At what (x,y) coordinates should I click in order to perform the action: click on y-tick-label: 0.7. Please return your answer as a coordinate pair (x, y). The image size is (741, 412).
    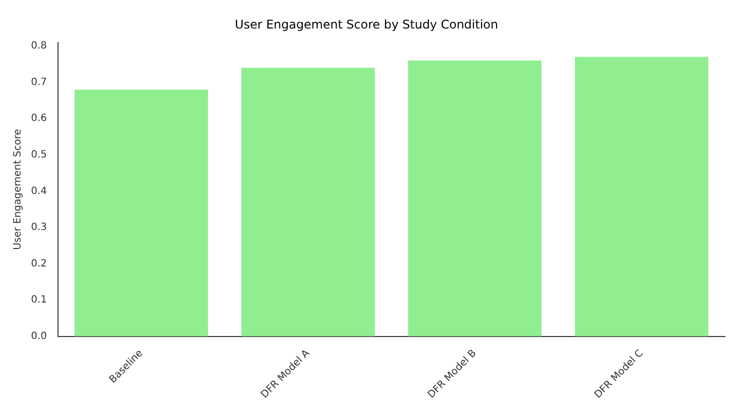
    Looking at the image, I should click on (38, 82).